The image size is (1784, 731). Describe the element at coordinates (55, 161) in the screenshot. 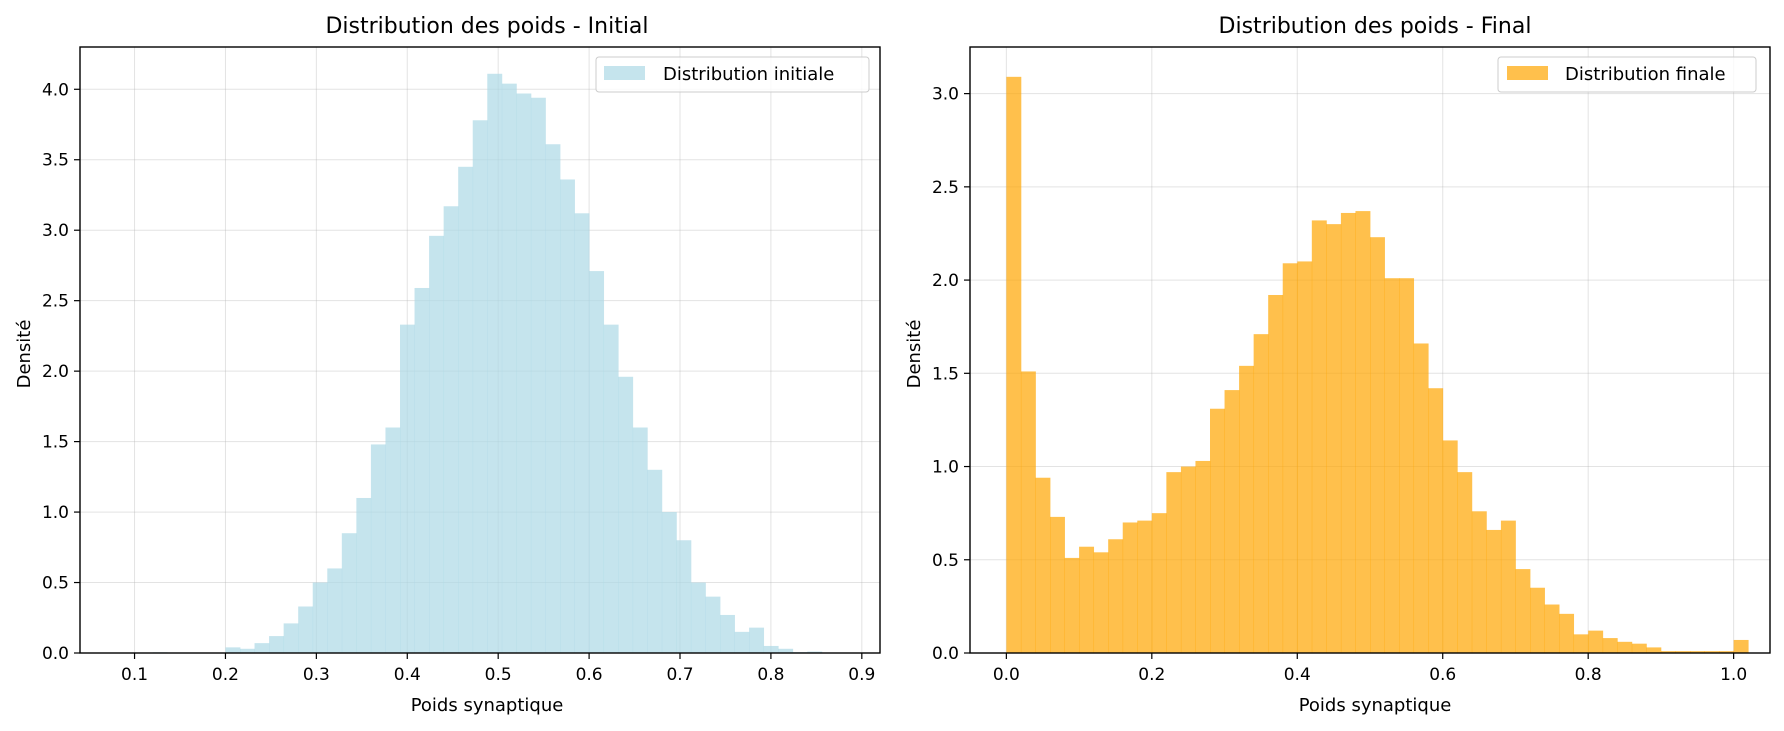

I see `y-tick-label: 3.5` at that location.